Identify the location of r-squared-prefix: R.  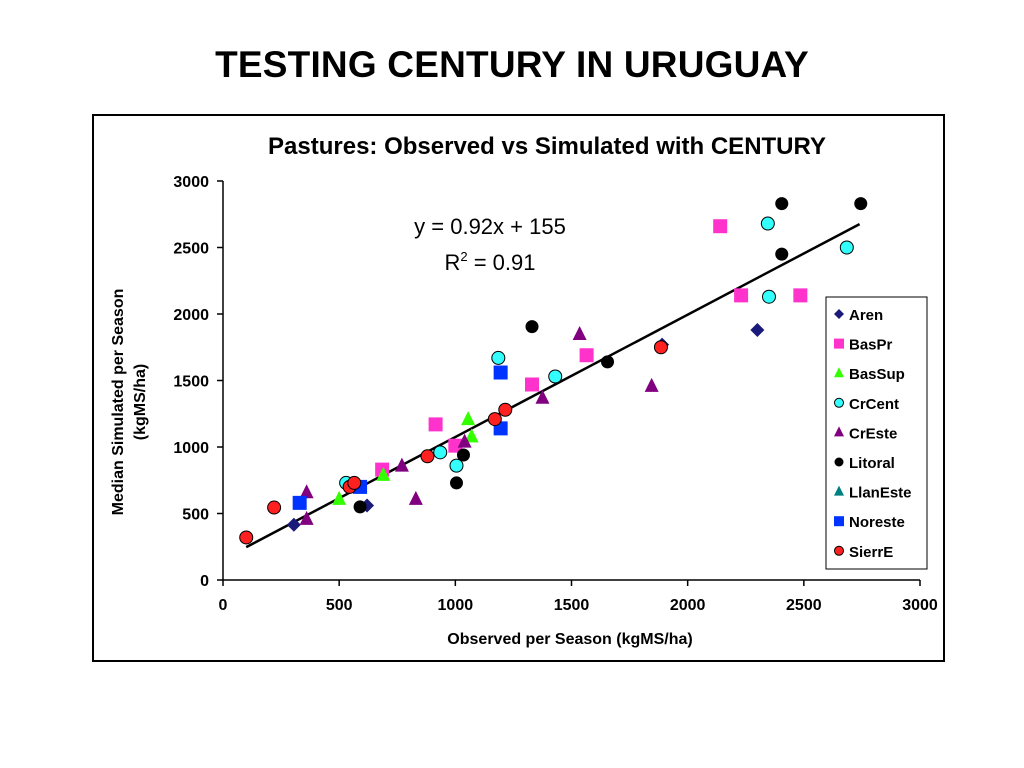
(452, 262).